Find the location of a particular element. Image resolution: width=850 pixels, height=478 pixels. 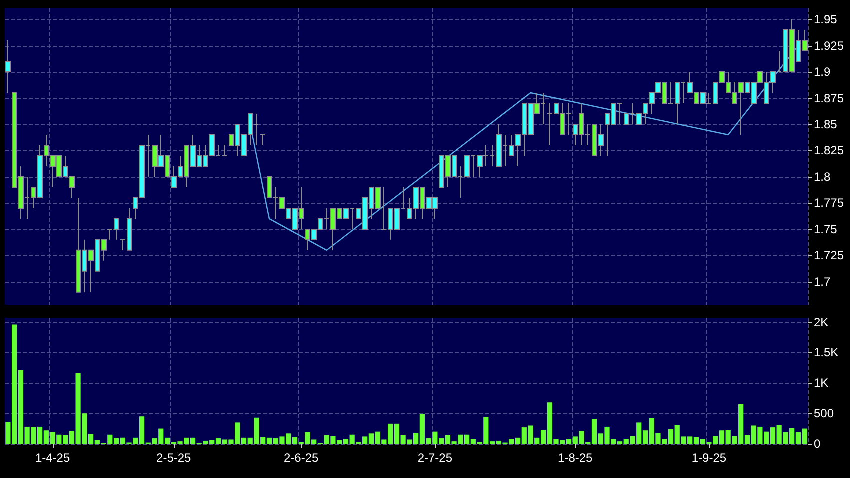

y-tick-label: 1.725 is located at coordinates (829, 255).